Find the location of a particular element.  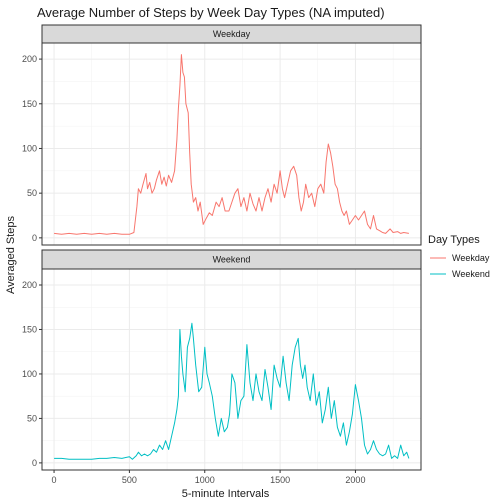

facet-strip-label: Weekday is located at coordinates (232, 34).